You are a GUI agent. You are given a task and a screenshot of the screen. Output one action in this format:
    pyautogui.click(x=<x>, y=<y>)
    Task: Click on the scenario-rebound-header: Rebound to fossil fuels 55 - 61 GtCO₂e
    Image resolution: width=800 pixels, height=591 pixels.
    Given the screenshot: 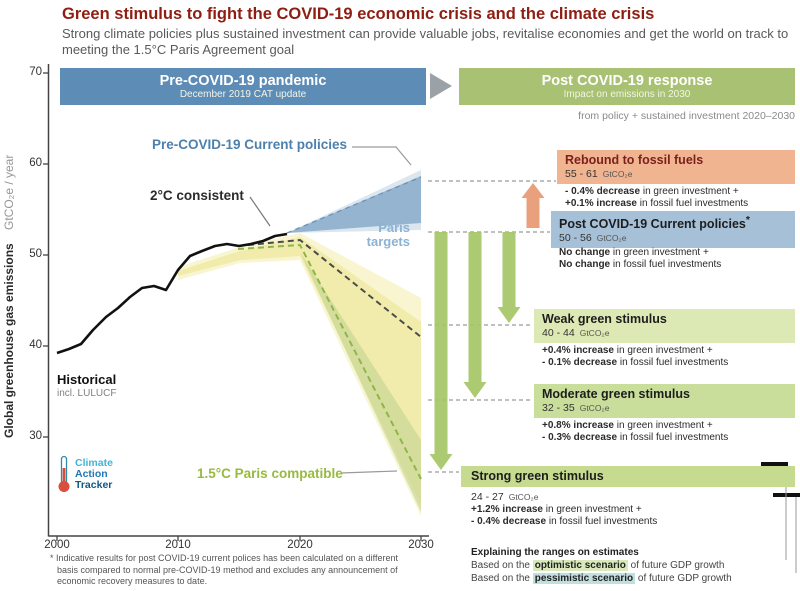 What is the action you would take?
    pyautogui.click(x=676, y=167)
    